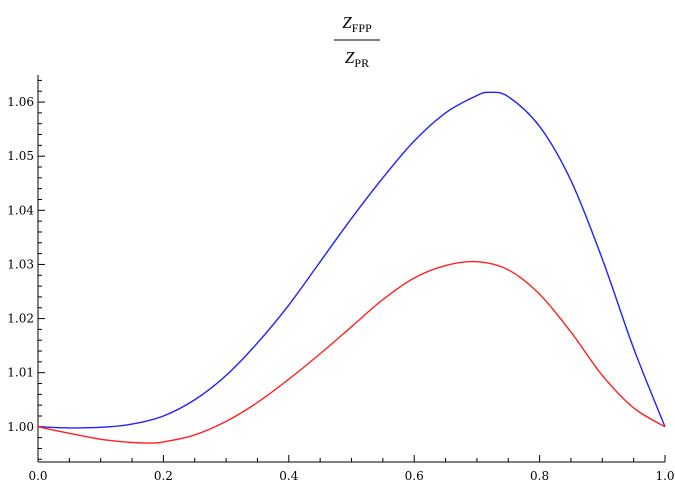 This screenshot has height=497, width=675. Describe the element at coordinates (20, 210) in the screenshot. I see `y-tick-label: 1.04` at that location.